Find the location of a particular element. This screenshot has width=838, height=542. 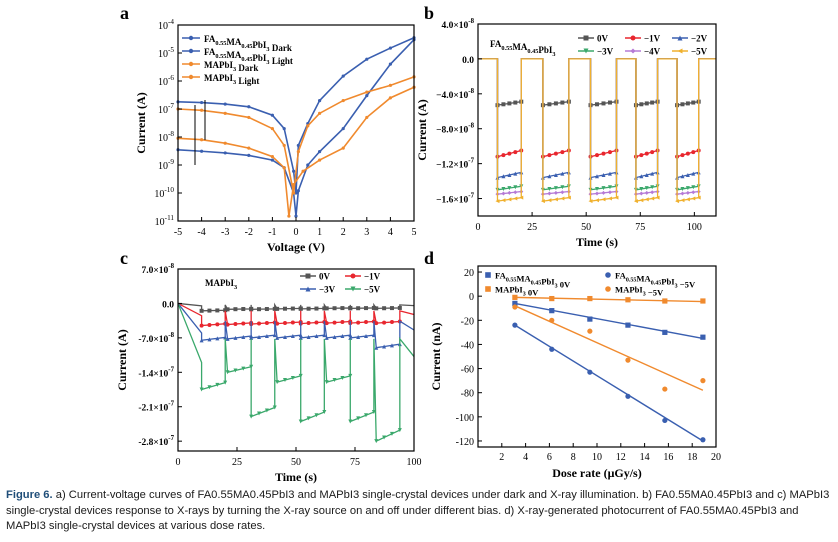

x-tick-label-a: 4 is located at coordinates (390, 232).